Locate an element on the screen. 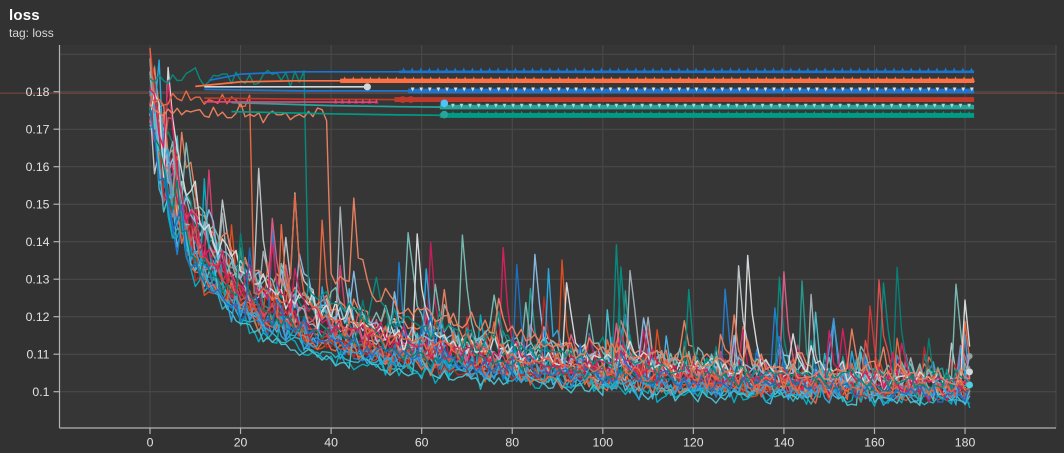 The width and height of the screenshot is (1064, 453). y-tick-label: 0.13 is located at coordinates (38, 280).